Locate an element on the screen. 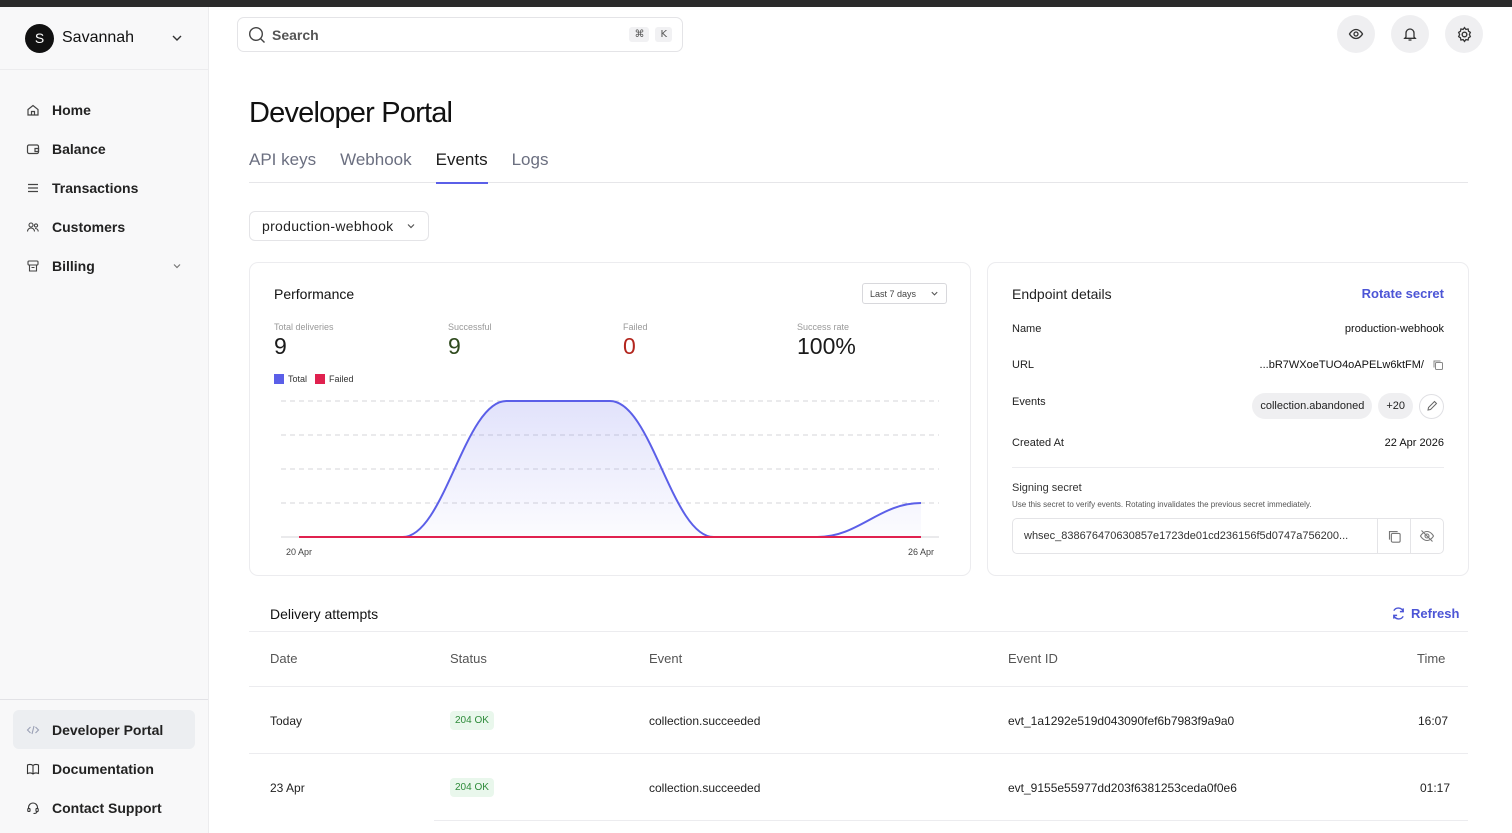  home-icon is located at coordinates (33, 110).